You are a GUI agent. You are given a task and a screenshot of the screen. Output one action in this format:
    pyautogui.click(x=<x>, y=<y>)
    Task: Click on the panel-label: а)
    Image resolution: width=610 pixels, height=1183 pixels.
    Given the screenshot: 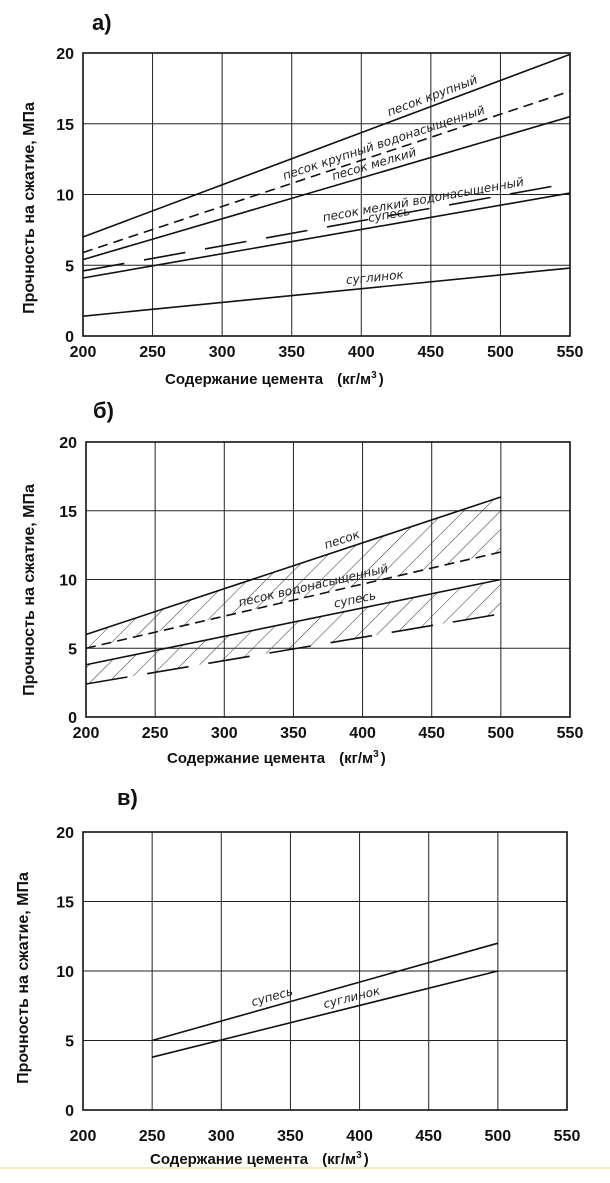 What is the action you would take?
    pyautogui.click(x=102, y=22)
    